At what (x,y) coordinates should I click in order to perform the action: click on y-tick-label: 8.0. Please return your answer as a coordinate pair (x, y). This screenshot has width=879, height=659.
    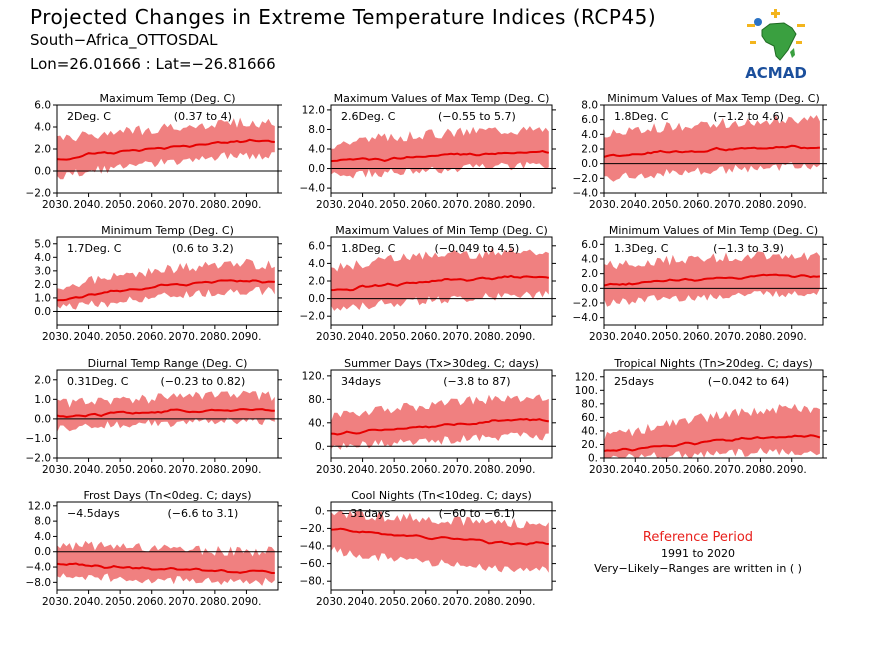
    Looking at the image, I should click on (42, 522).